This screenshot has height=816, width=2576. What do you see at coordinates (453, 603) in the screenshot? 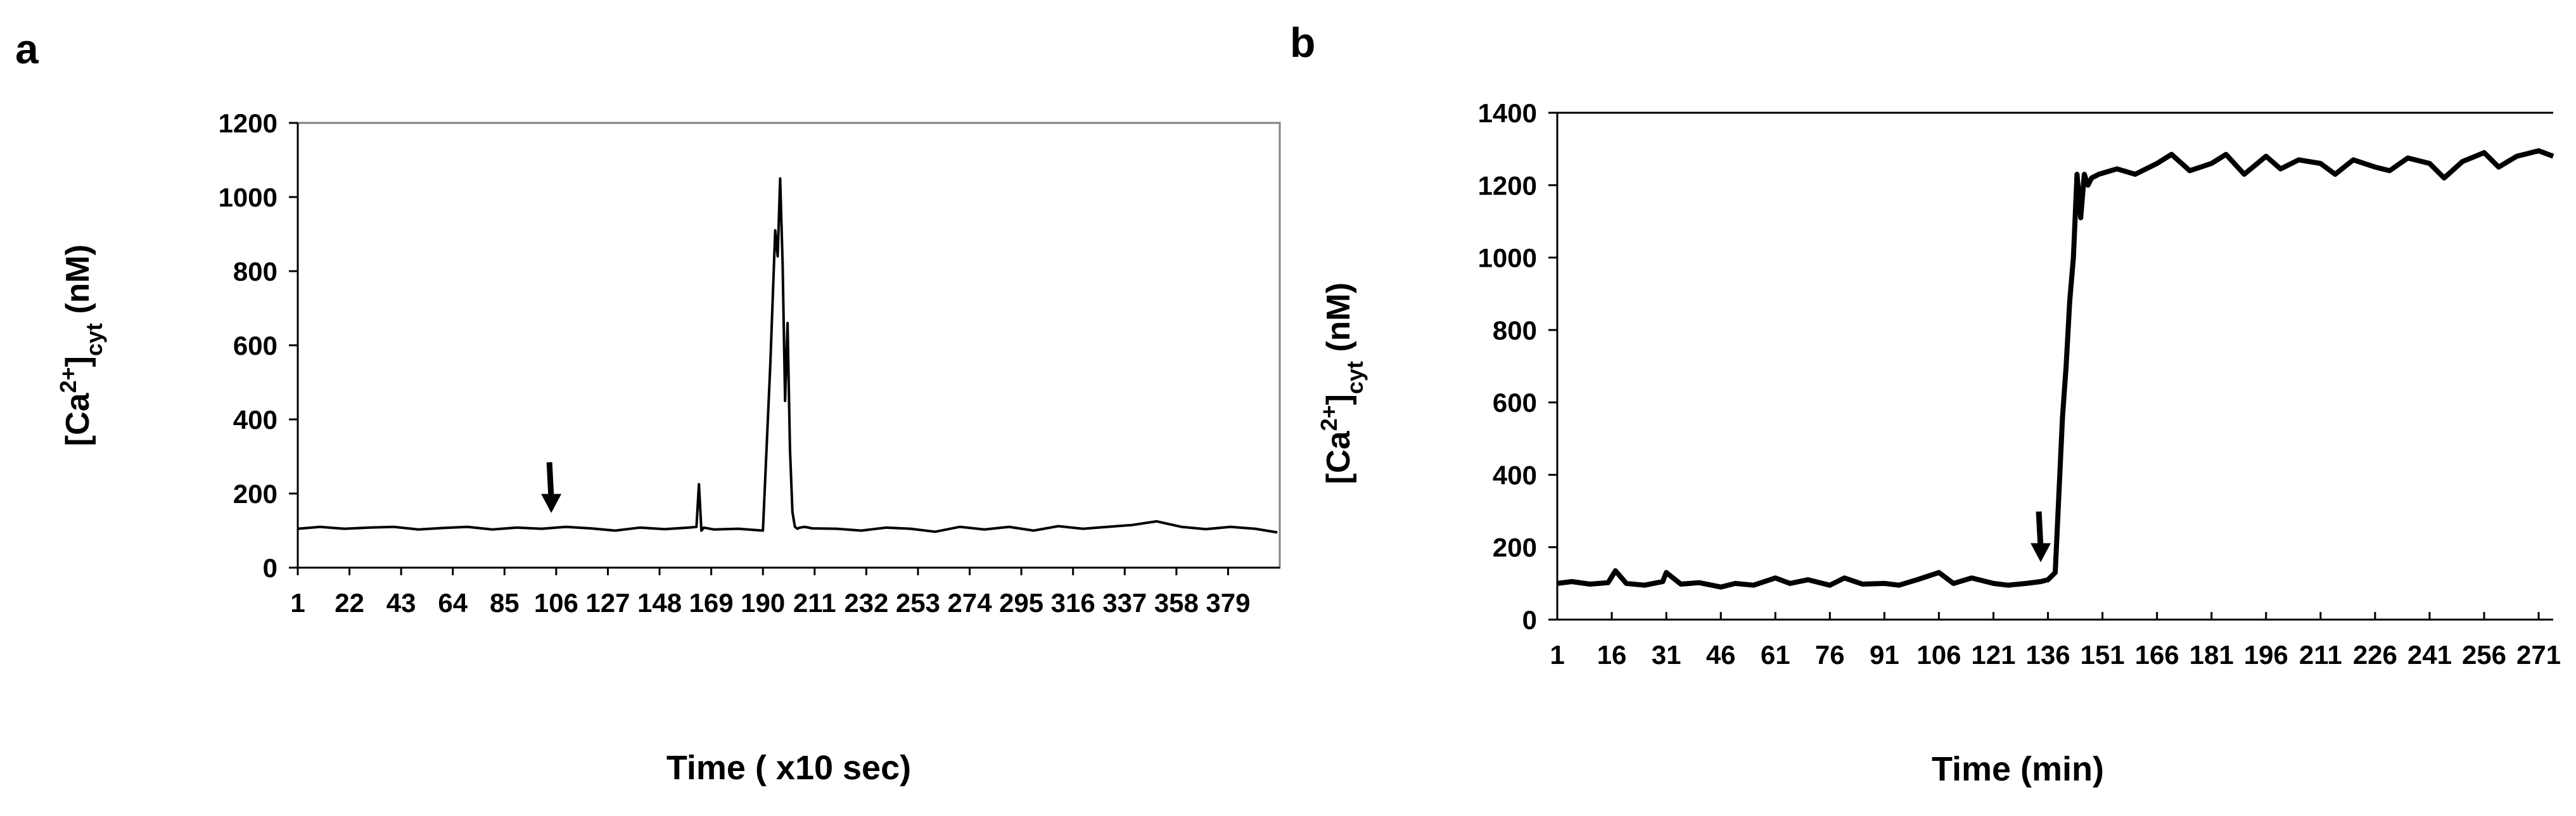
I see `x-tick-label: 64` at bounding box center [453, 603].